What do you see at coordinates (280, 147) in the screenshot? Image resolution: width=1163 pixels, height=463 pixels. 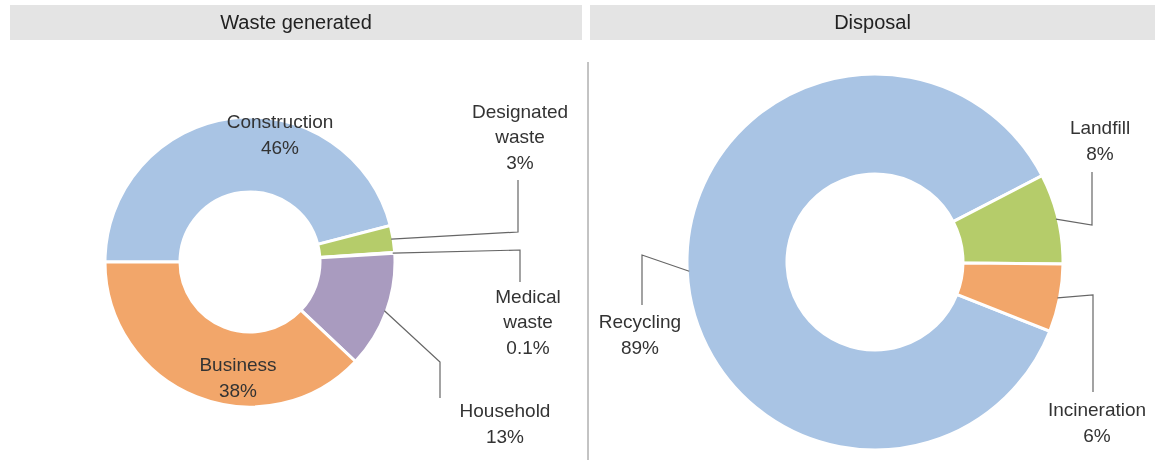 I see `data-label: 46%` at bounding box center [280, 147].